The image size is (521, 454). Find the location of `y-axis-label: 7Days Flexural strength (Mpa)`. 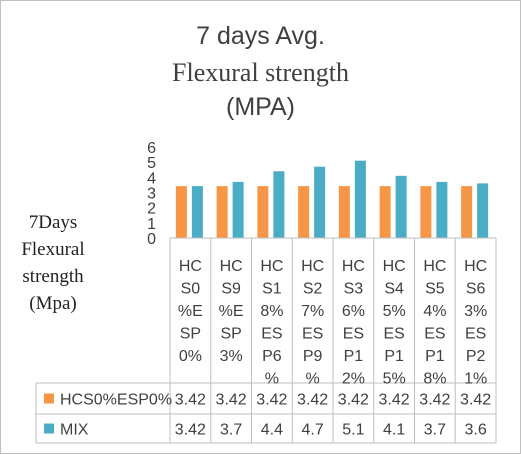

y-axis-label: 7Days Flexural strength (Mpa) is located at coordinates (53, 263).